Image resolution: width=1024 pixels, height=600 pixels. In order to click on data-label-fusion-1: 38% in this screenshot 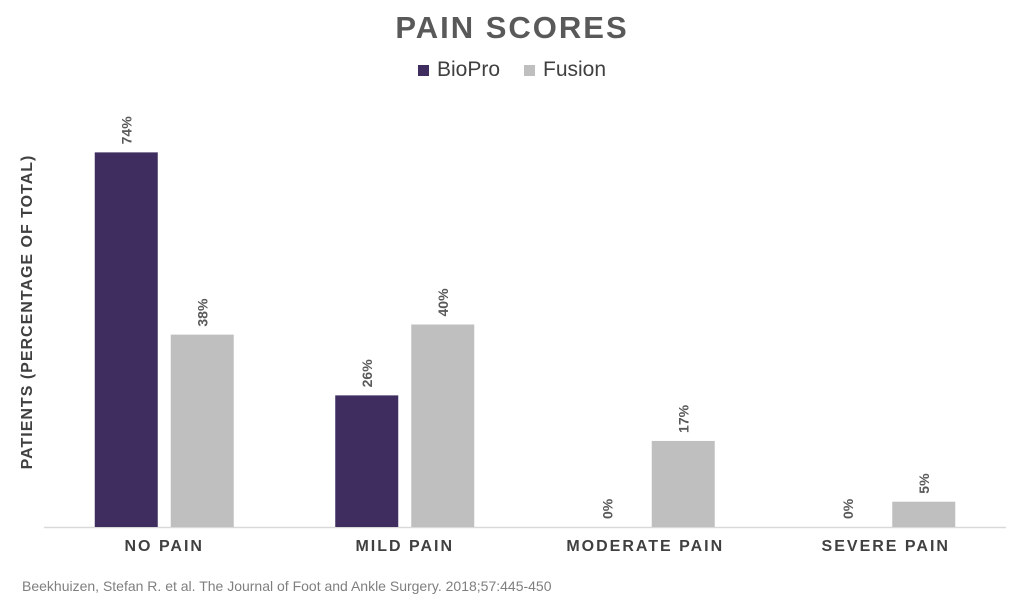, I will do `click(202, 312)`.